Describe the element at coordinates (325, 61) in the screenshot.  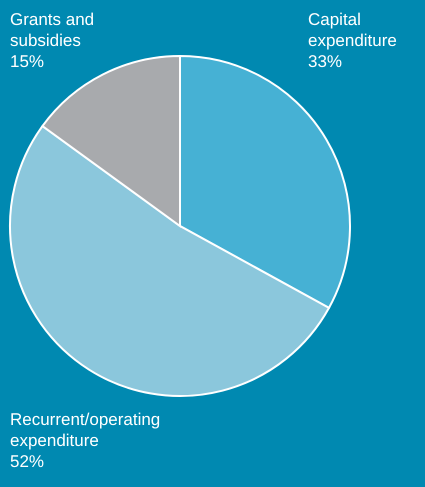
I see `data-label: 33%` at that location.